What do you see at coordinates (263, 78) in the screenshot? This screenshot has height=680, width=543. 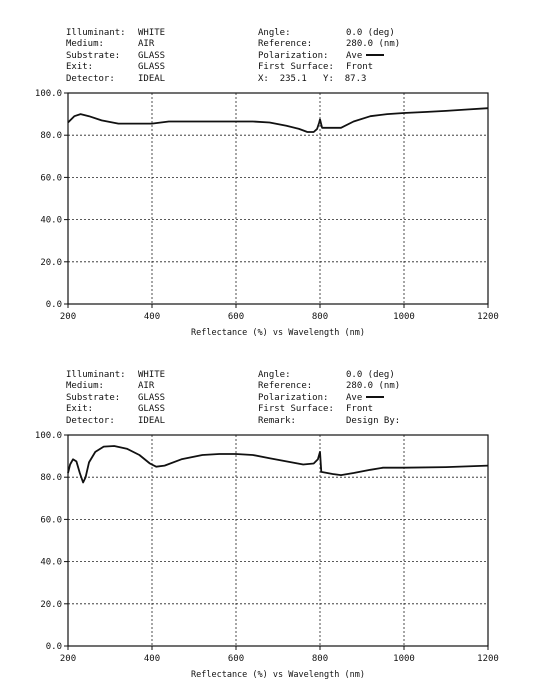 I see `header-label: X:` at bounding box center [263, 78].